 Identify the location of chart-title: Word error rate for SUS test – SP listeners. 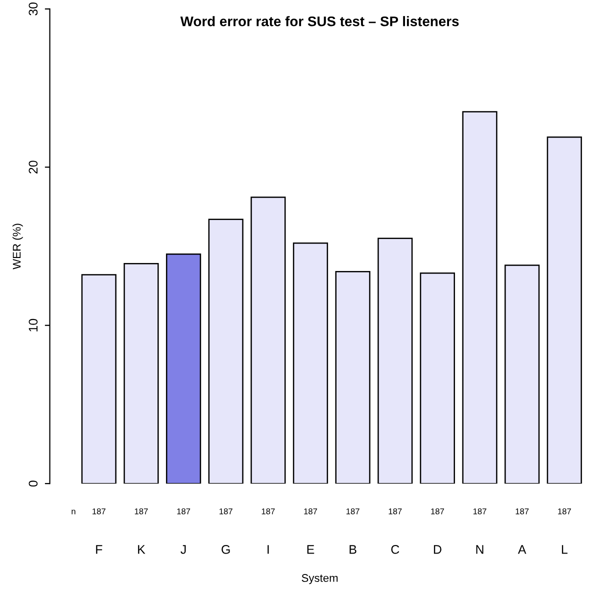
(319, 21).